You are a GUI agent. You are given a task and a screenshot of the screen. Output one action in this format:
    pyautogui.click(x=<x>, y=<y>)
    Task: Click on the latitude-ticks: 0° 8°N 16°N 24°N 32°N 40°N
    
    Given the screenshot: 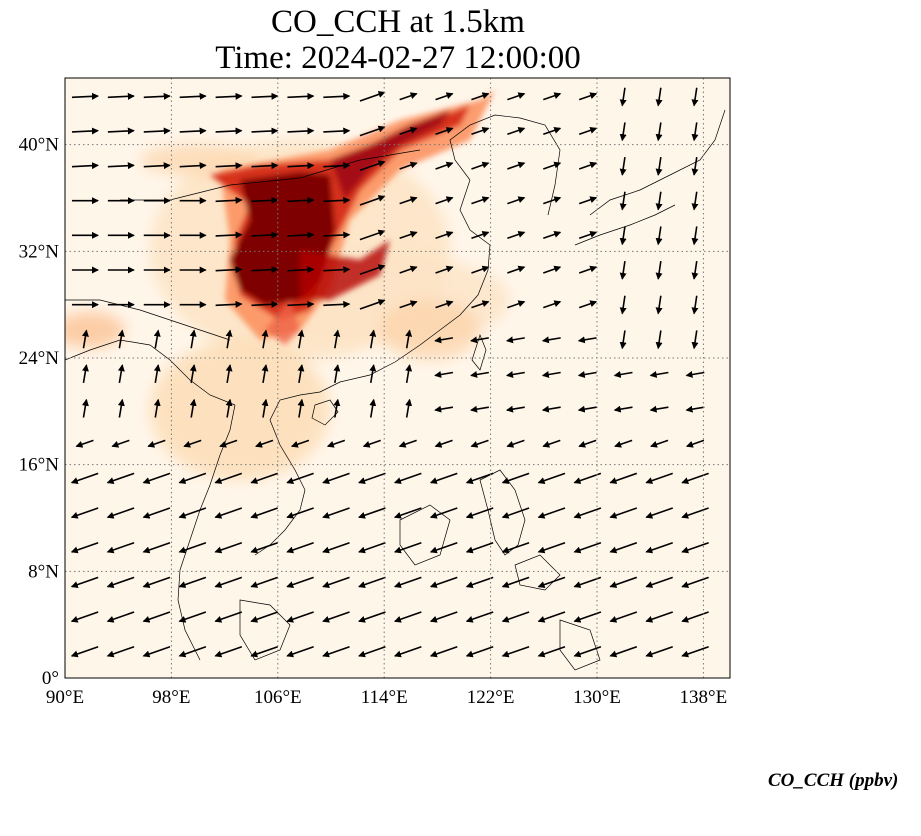 What is the action you would take?
    pyautogui.click(x=39, y=412)
    